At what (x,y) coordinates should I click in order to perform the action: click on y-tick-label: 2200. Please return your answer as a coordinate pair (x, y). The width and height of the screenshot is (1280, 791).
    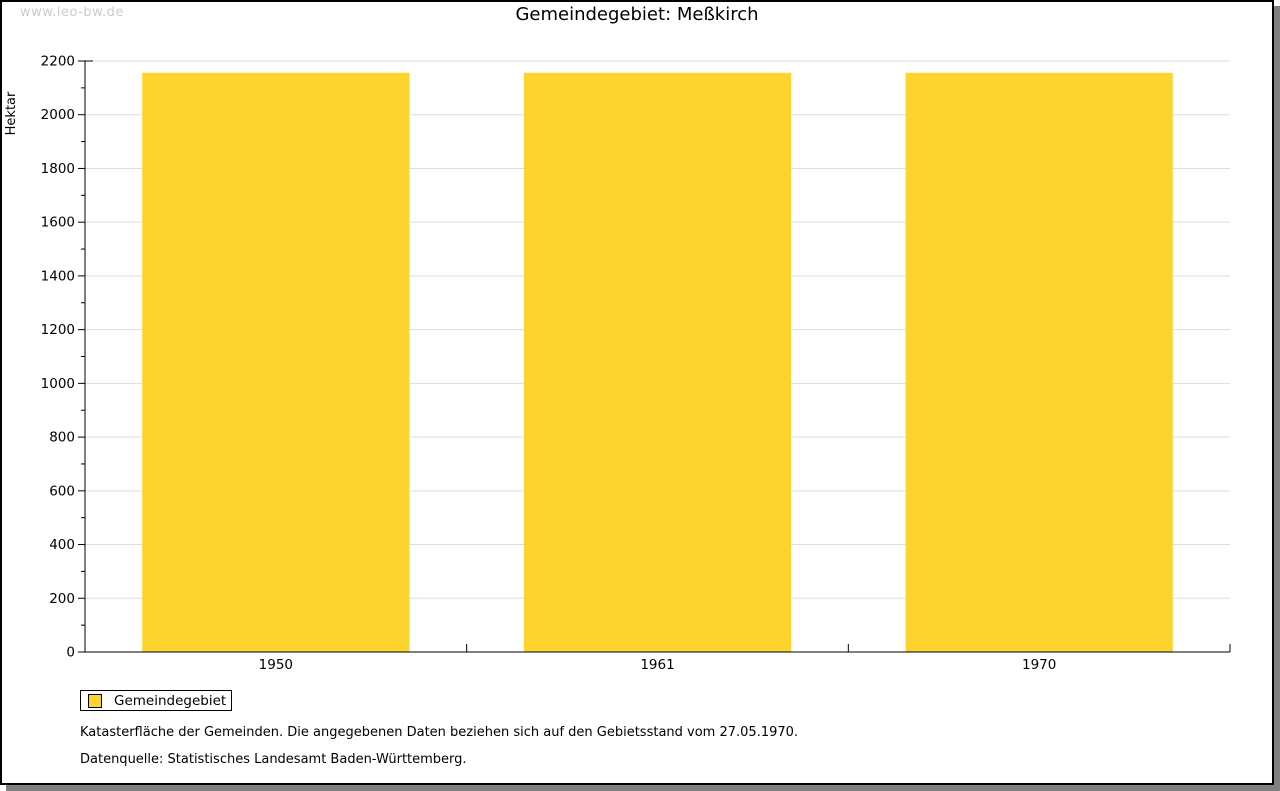
    Looking at the image, I should click on (58, 62).